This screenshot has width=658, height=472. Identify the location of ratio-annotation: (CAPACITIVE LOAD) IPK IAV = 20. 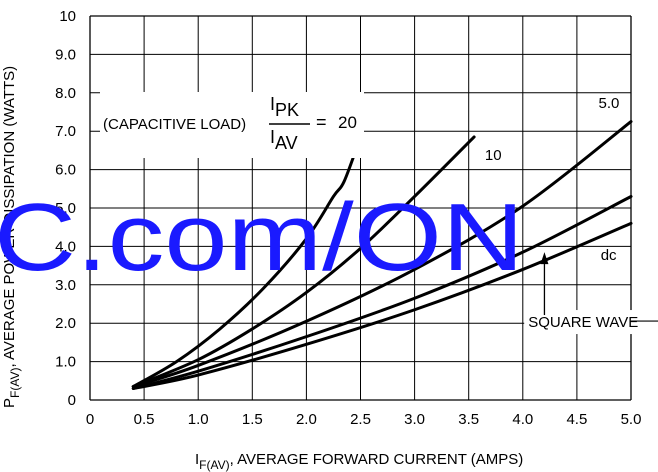
(232, 125).